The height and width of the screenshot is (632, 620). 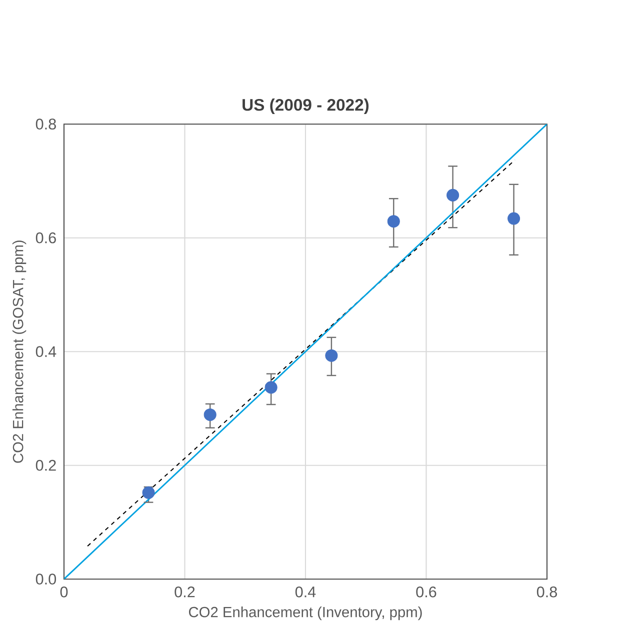 What do you see at coordinates (305, 613) in the screenshot?
I see `x-axis-title: CO2 Enhancement (Inventory, ppm)` at bounding box center [305, 613].